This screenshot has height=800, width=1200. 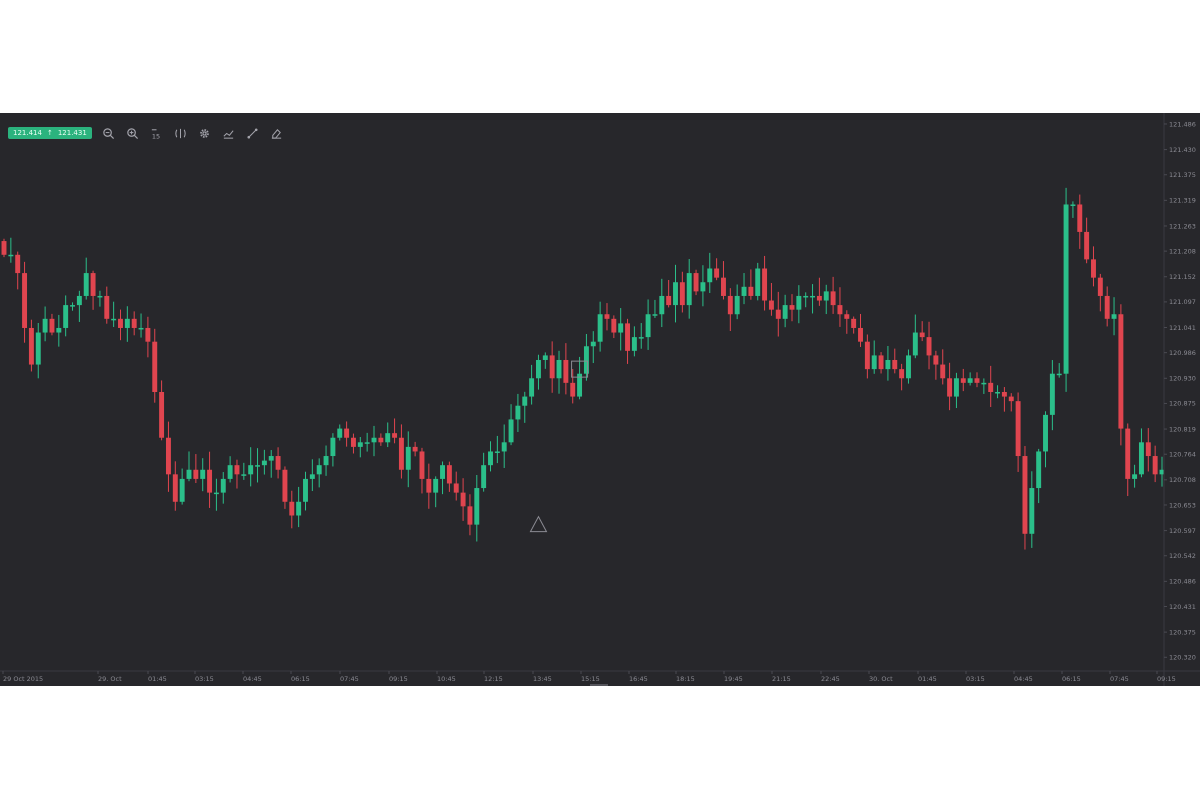 I want to click on zoom-out-button, so click(x=109, y=133).